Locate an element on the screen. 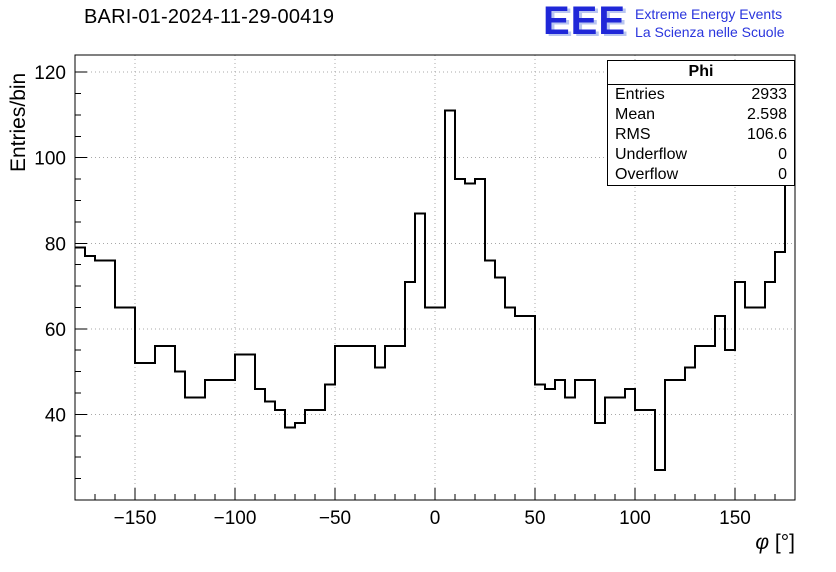 The height and width of the screenshot is (572, 836). eee-logo-mark: EEE is located at coordinates (585, 21).